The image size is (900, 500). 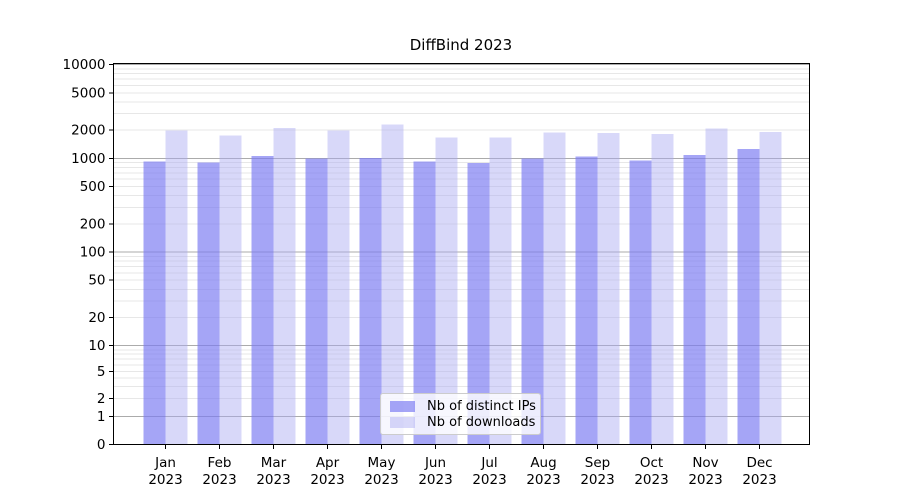 I want to click on bar-distinct-ips-may, so click(x=370, y=301).